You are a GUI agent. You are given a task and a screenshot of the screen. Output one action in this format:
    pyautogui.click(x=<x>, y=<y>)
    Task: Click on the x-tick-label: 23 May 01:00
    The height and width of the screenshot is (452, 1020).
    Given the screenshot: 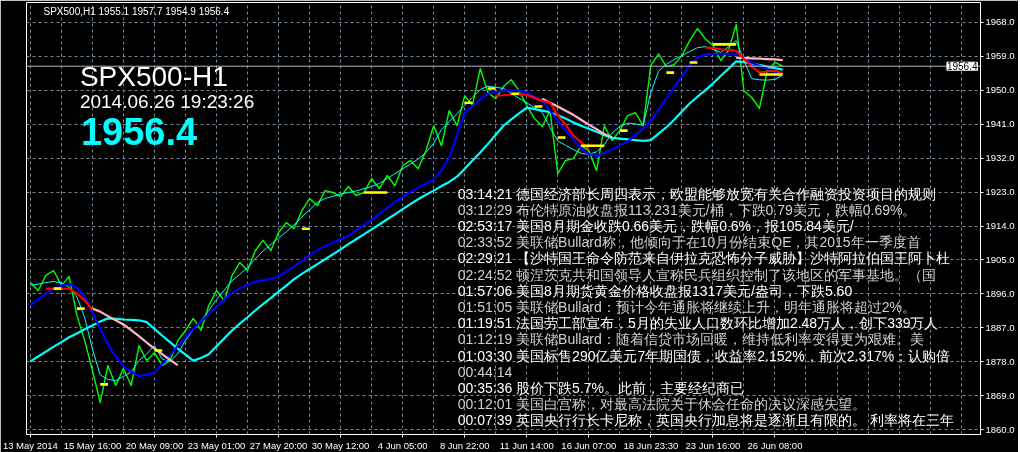 What is the action you would take?
    pyautogui.click(x=216, y=445)
    